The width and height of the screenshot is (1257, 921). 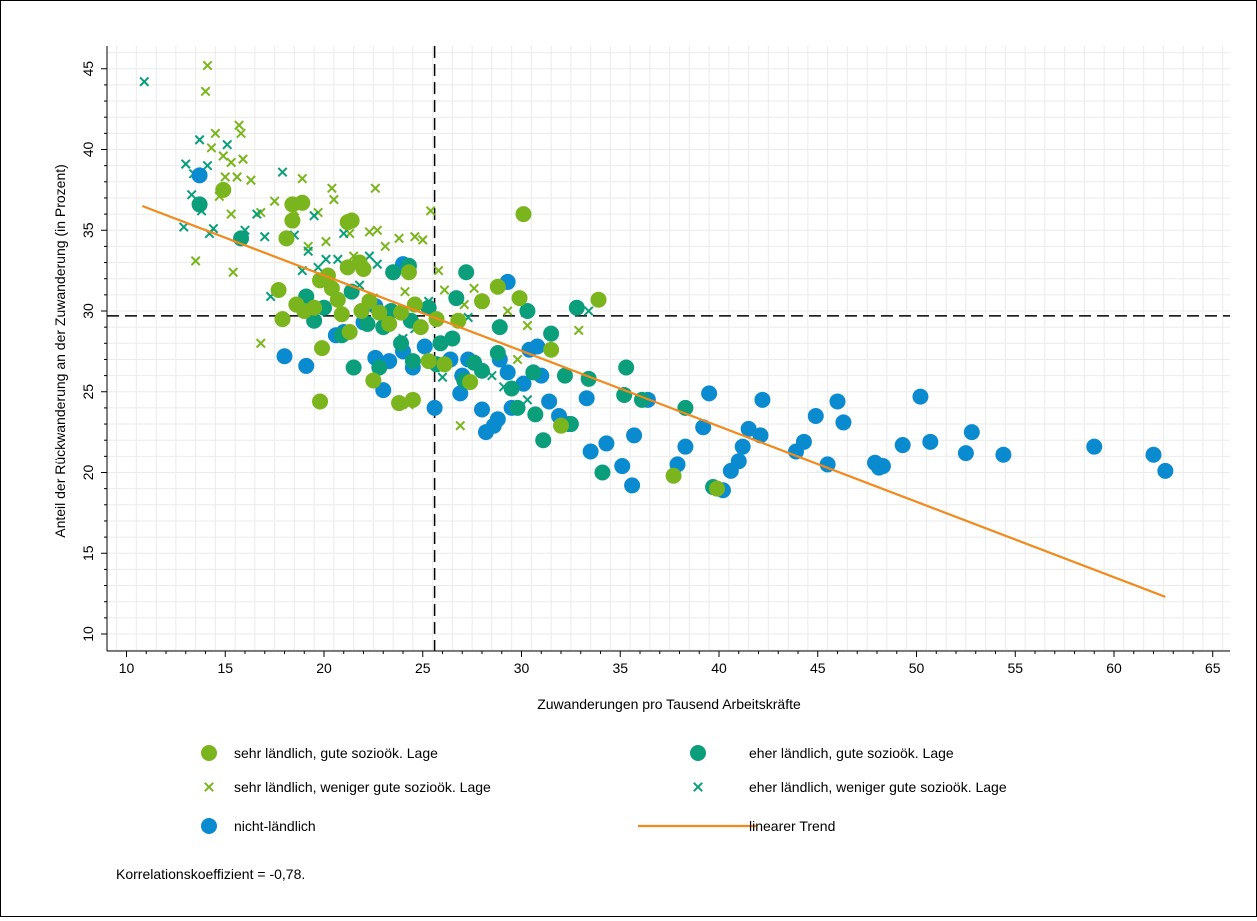 I want to click on y-tick-label: 15, so click(x=88, y=553).